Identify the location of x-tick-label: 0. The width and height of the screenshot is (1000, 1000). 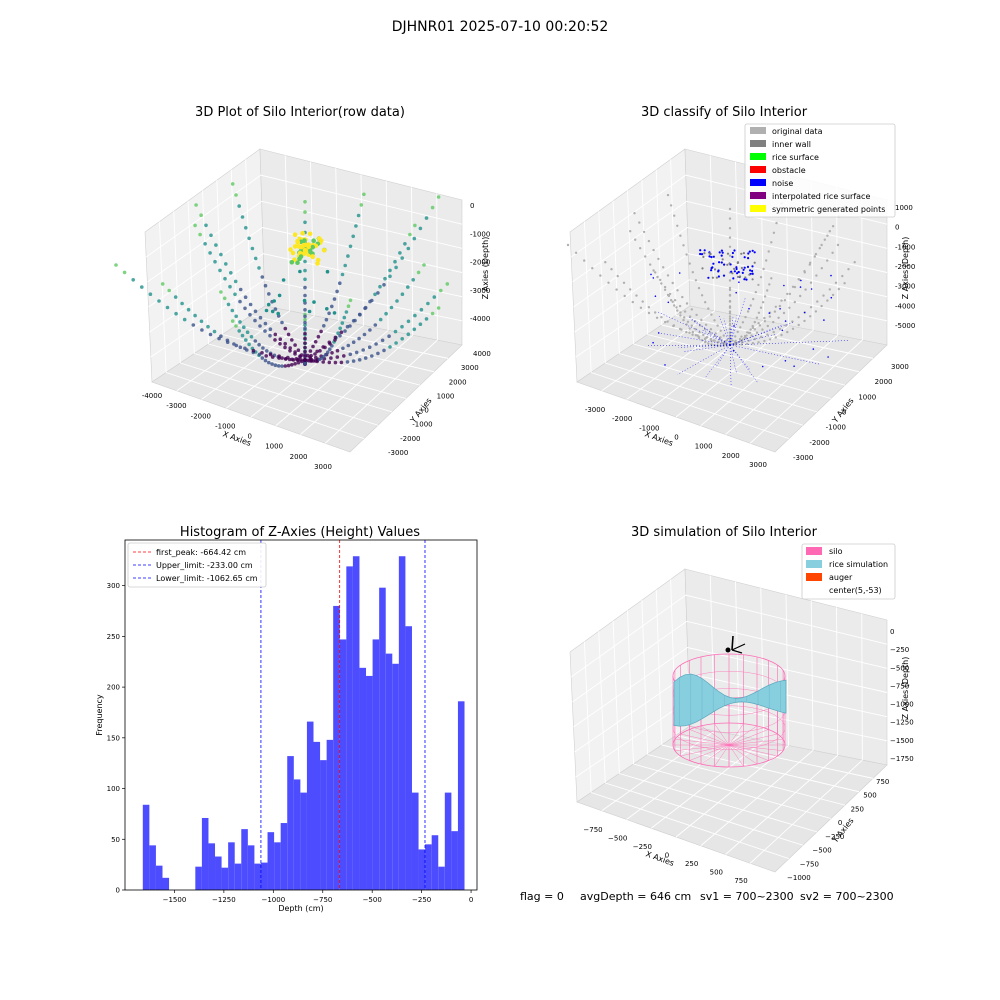
(249, 437).